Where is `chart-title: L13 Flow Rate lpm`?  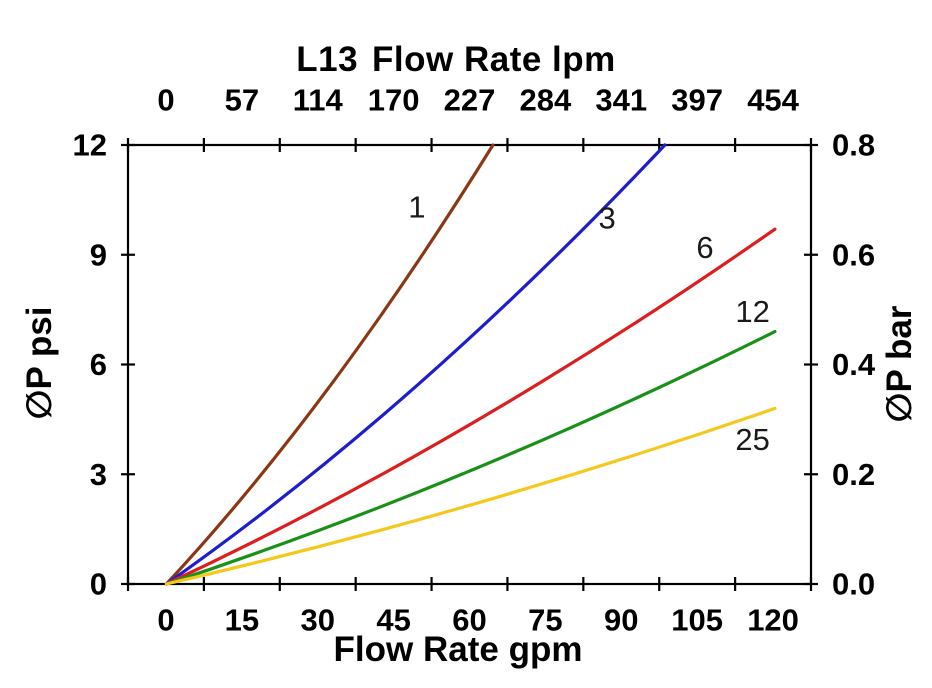 chart-title: L13 Flow Rate lpm is located at coordinates (456, 60).